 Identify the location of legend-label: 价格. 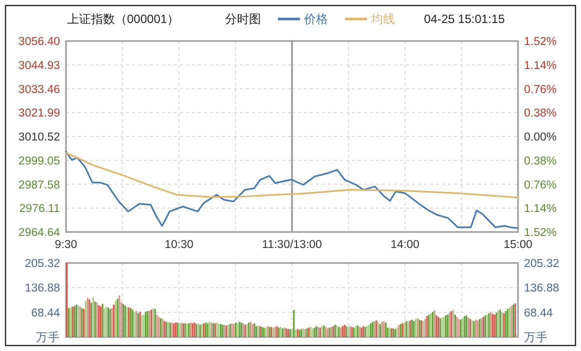
(315, 19).